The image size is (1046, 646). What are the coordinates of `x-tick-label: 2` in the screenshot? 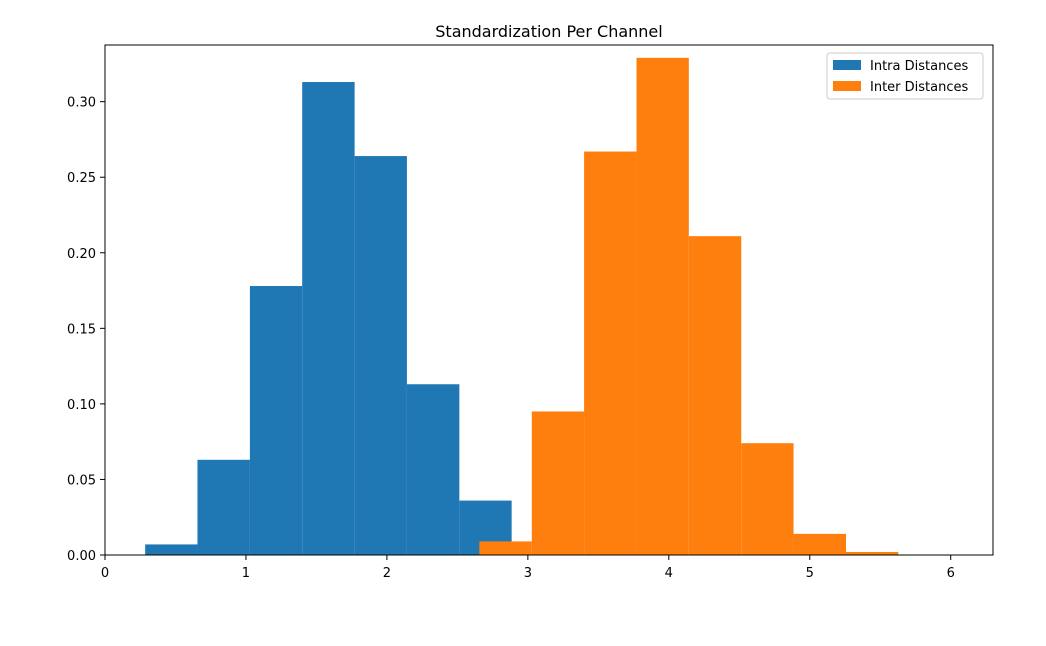 It's located at (387, 573).